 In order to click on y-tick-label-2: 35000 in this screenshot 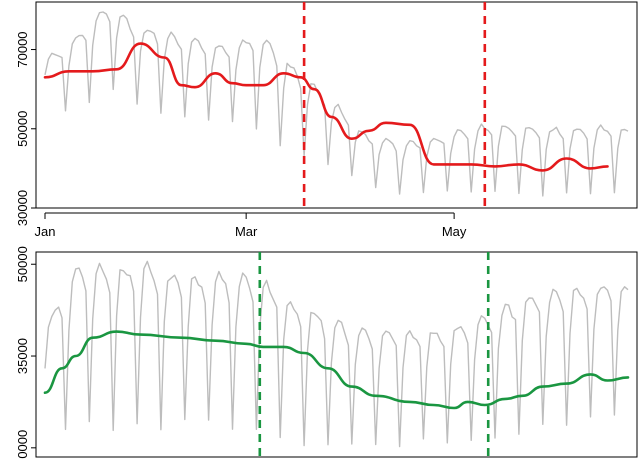, I will do `click(22, 356)`.